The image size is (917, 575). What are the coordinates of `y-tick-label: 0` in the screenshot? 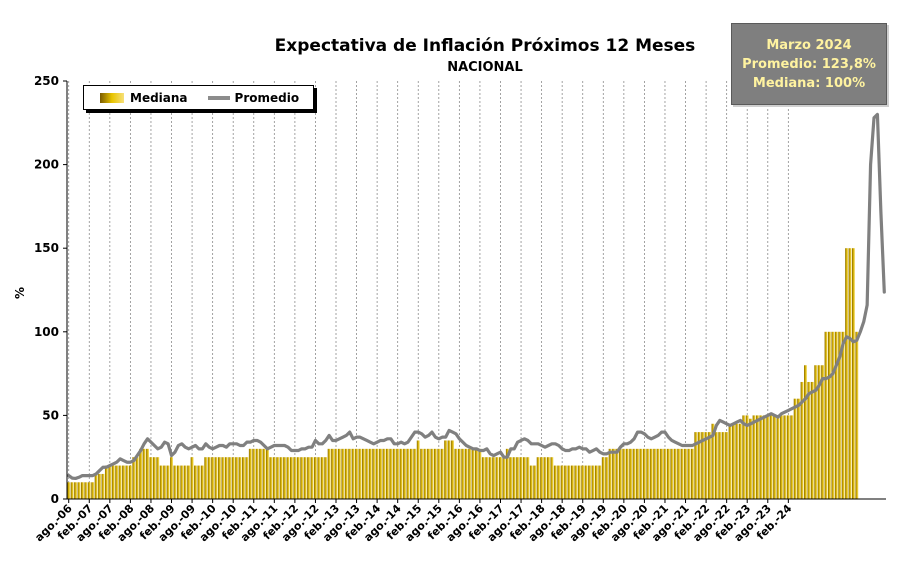 It's located at (55, 499).